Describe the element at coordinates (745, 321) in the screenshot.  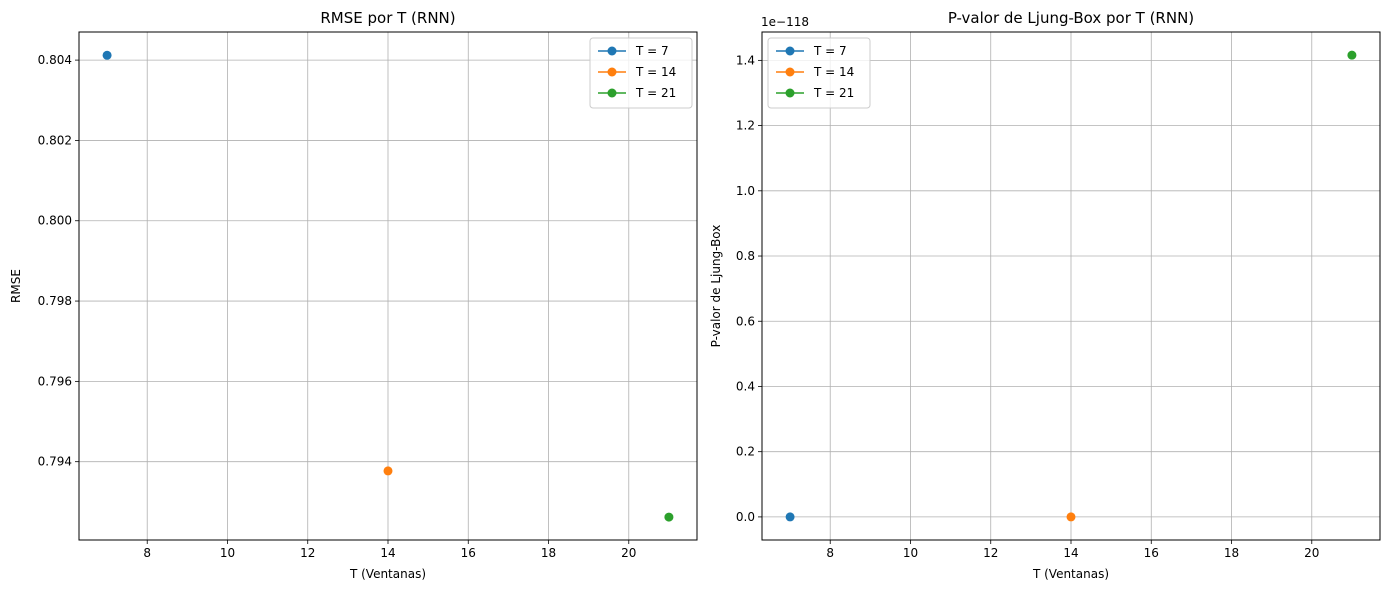
I see `y-tick-label: 0.6` at that location.